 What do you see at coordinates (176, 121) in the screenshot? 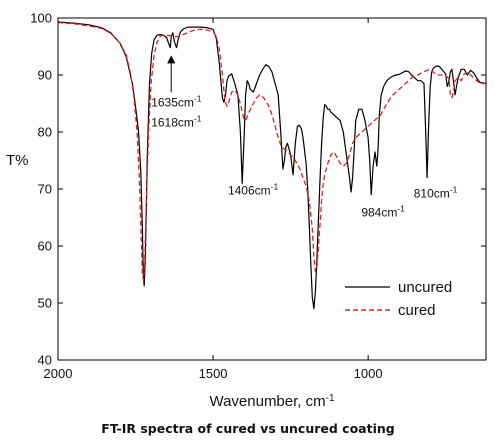
I see `annotation-label: 1618cm-1` at bounding box center [176, 121].